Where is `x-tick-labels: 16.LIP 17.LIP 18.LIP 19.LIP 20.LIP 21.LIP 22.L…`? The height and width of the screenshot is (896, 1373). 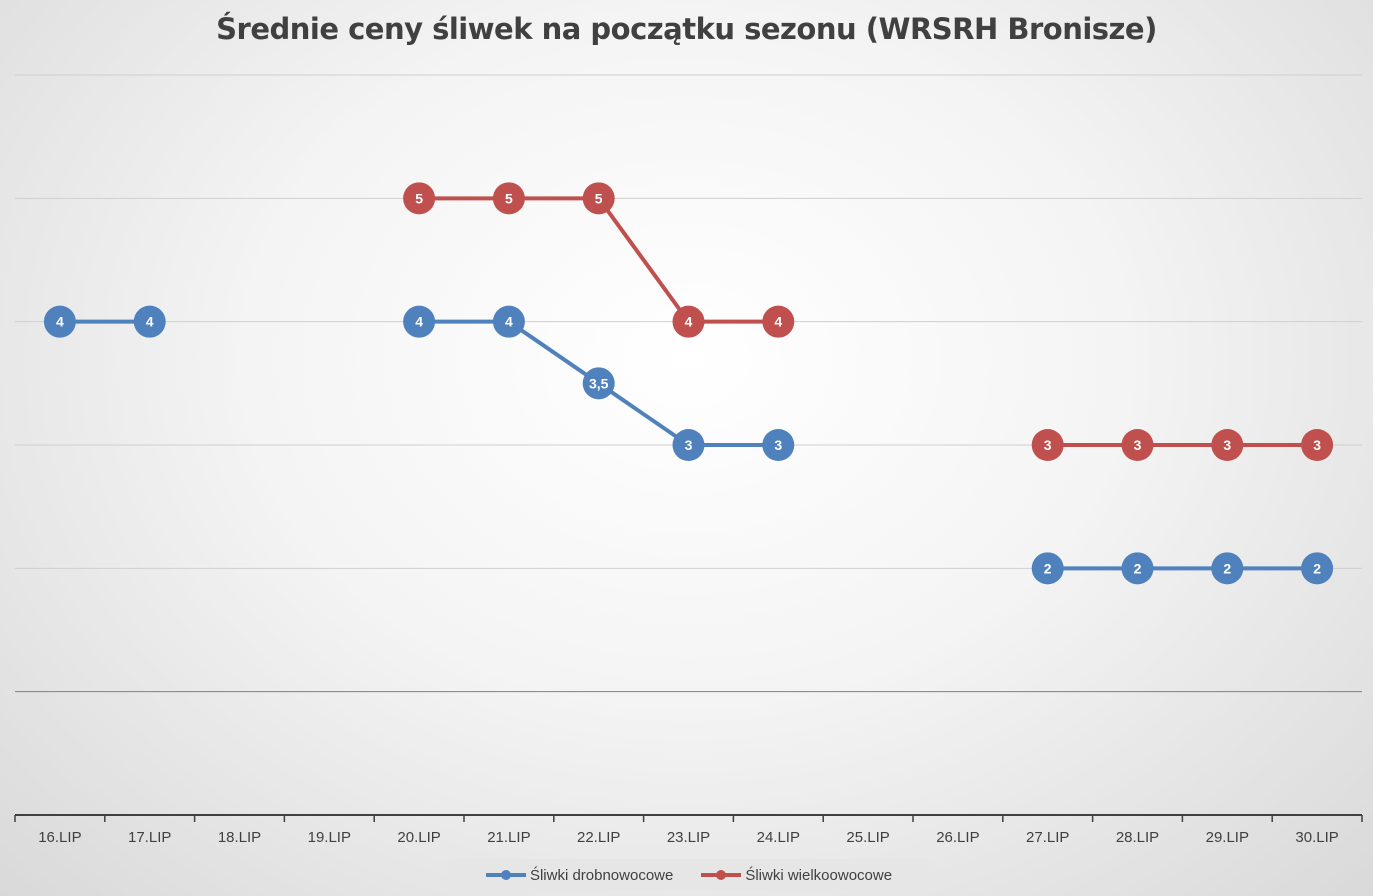 x-tick-labels: 16.LIP 17.LIP 18.LIP 19.LIP 20.LIP 21.LIP 22.L… is located at coordinates (688, 837).